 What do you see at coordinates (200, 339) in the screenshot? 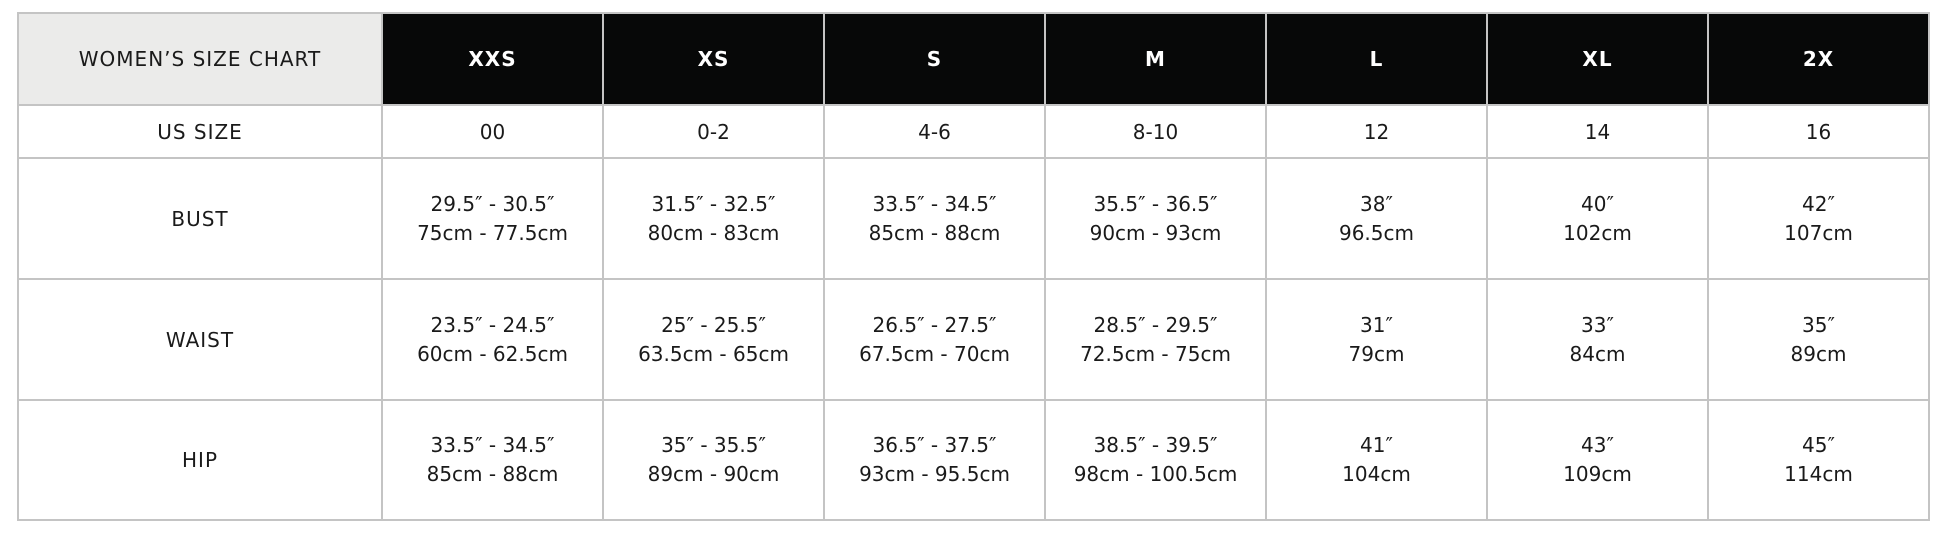
I see `row-label: WAIST` at bounding box center [200, 339].